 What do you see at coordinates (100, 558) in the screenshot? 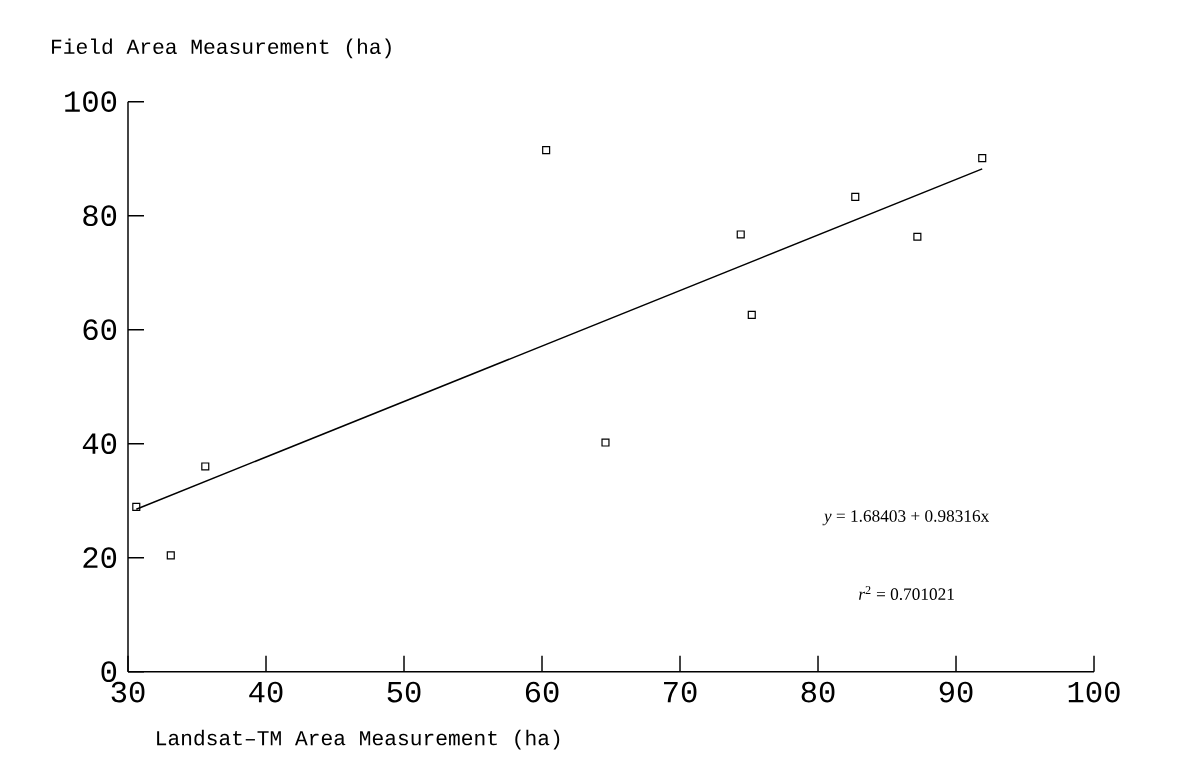
I see `y-tick-label: 20` at bounding box center [100, 558].